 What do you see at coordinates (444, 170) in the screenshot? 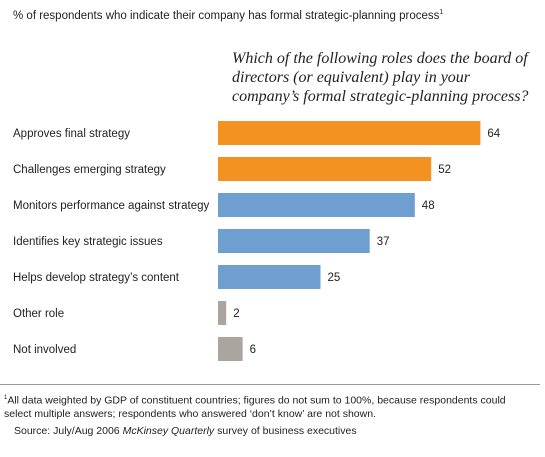
I see `value-label: 52` at bounding box center [444, 170].